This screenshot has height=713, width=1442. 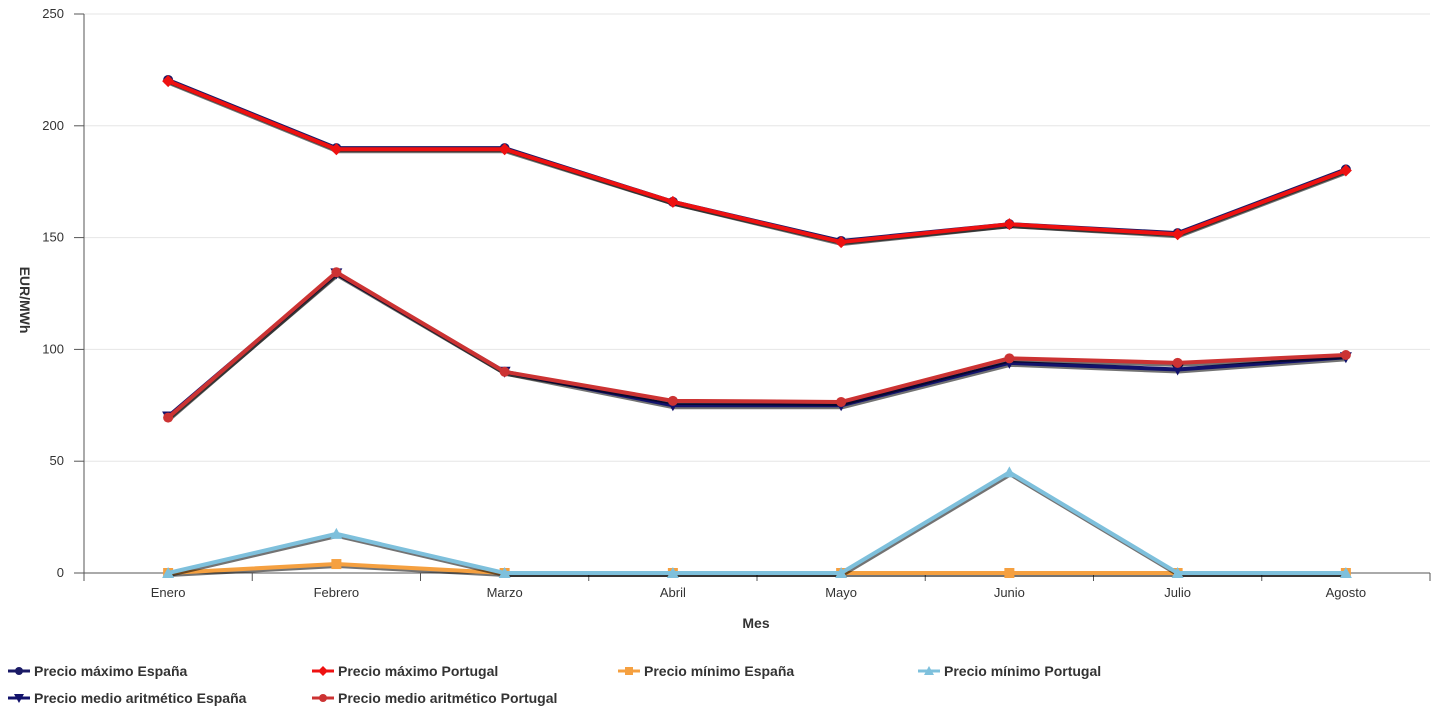 I want to click on series-line, so click(x=756, y=522).